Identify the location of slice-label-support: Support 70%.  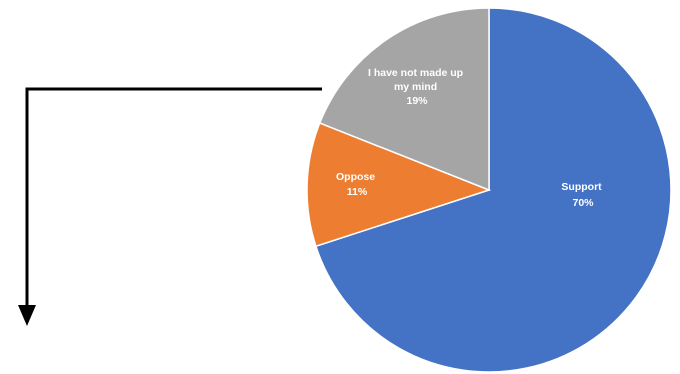
(582, 195).